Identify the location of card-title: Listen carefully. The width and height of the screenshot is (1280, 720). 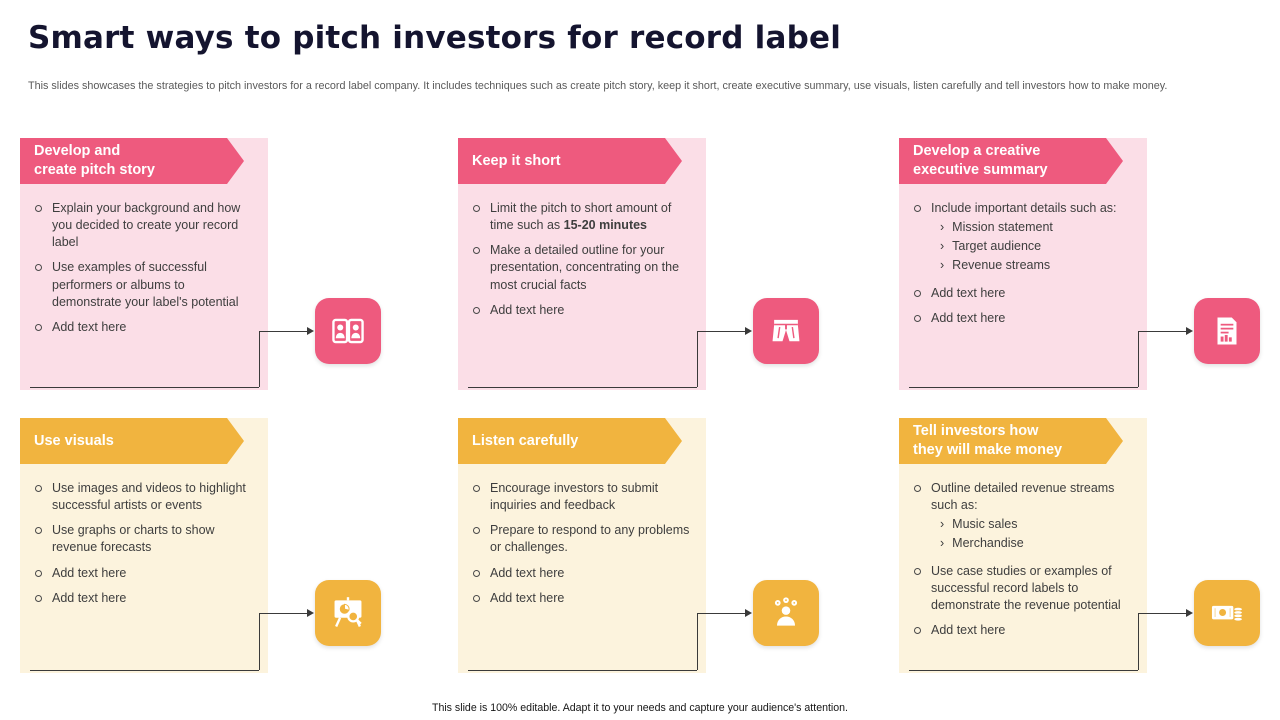
(525, 440).